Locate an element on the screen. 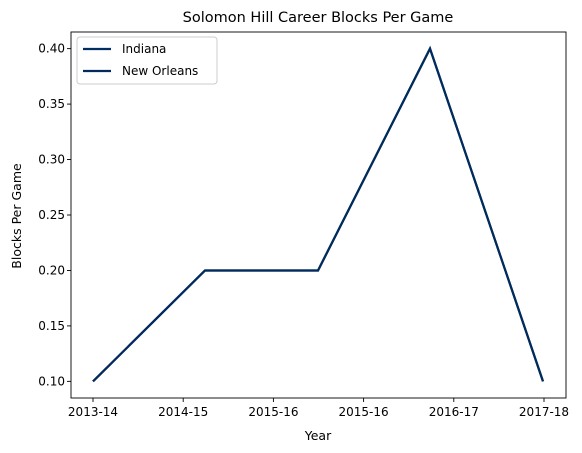 Image resolution: width=582 pixels, height=453 pixels. legend-label-0: Indiana is located at coordinates (144, 49).